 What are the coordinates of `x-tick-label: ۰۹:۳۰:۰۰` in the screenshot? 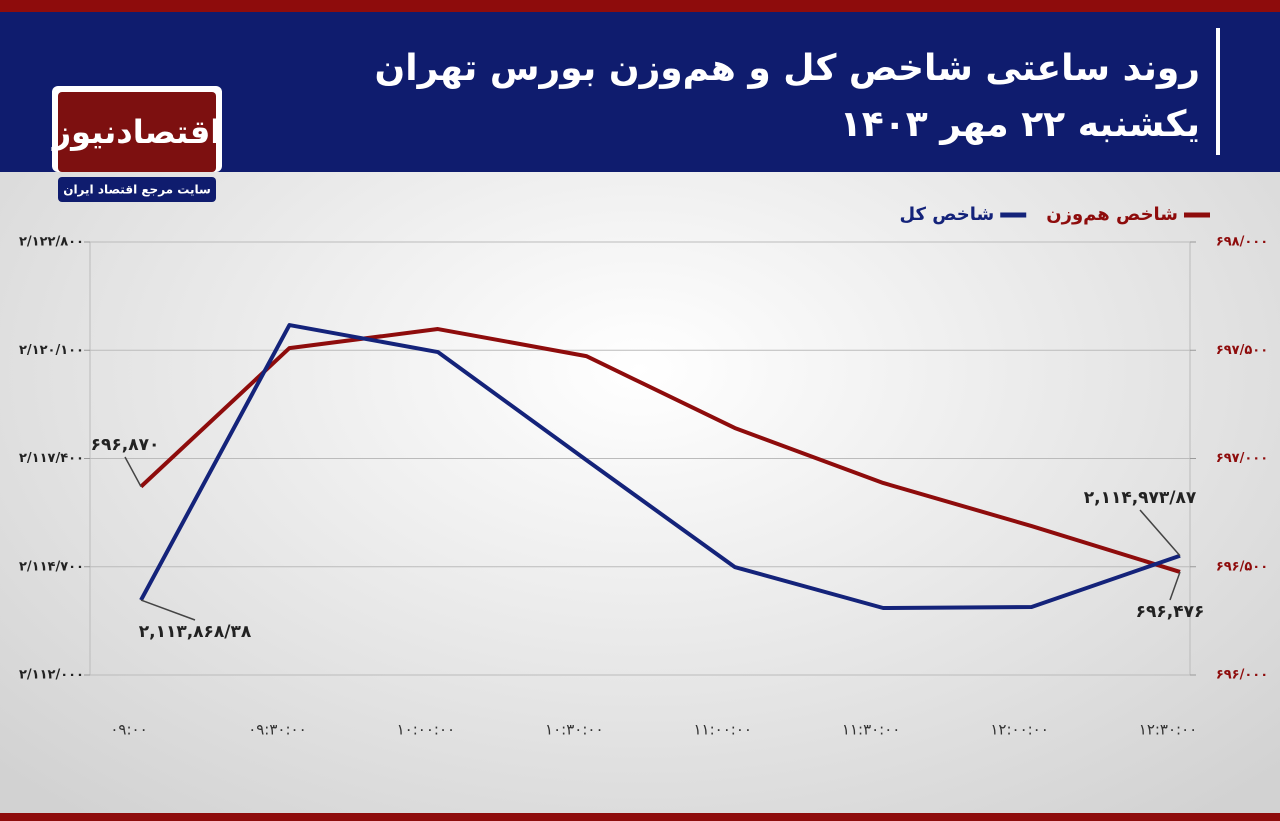 It's located at (277, 730).